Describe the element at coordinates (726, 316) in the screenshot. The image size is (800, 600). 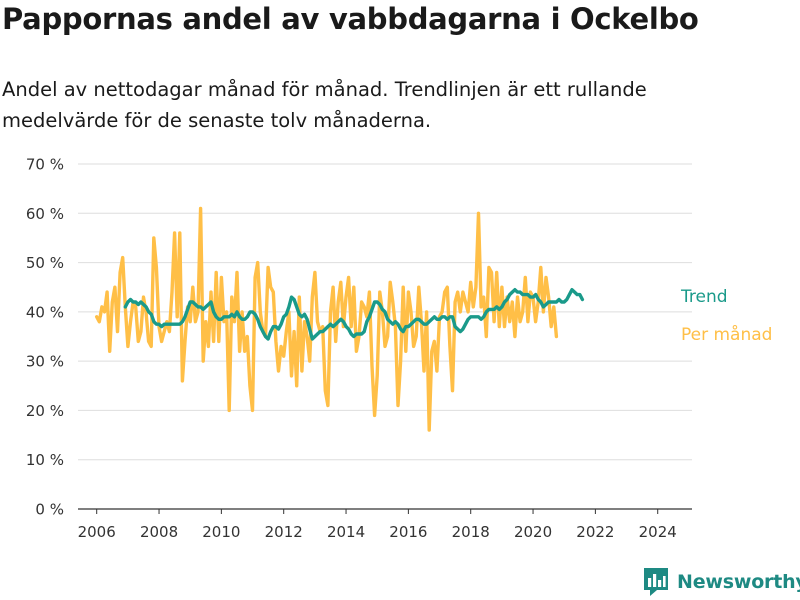
I see `inline-legend: Per månad Trend` at that location.